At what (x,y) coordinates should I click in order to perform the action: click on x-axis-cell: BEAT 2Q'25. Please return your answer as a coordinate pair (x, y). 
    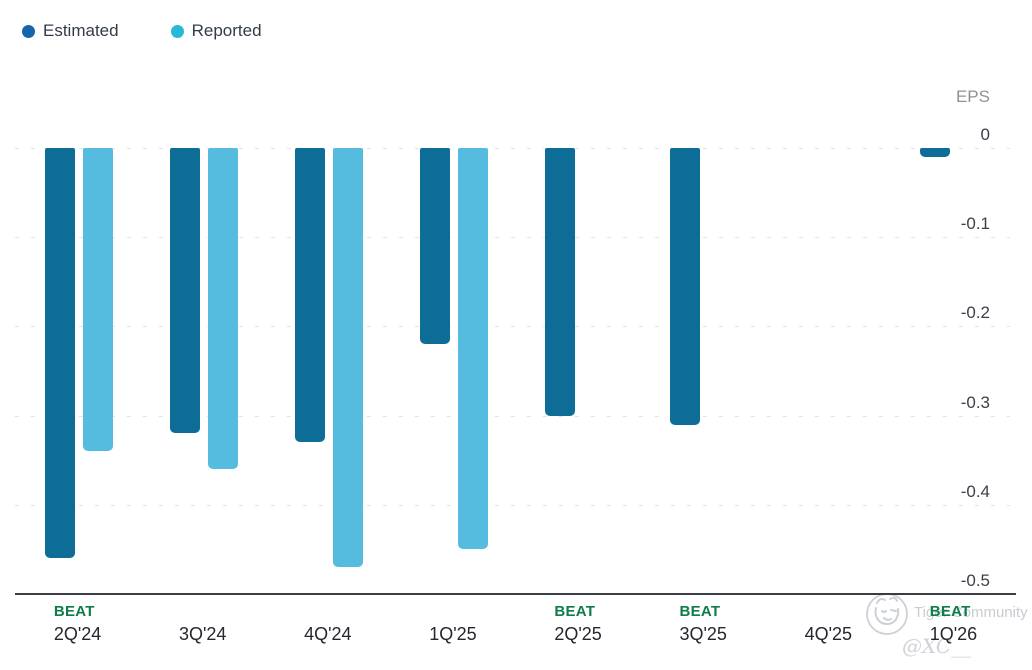
    Looking at the image, I should click on (578, 624).